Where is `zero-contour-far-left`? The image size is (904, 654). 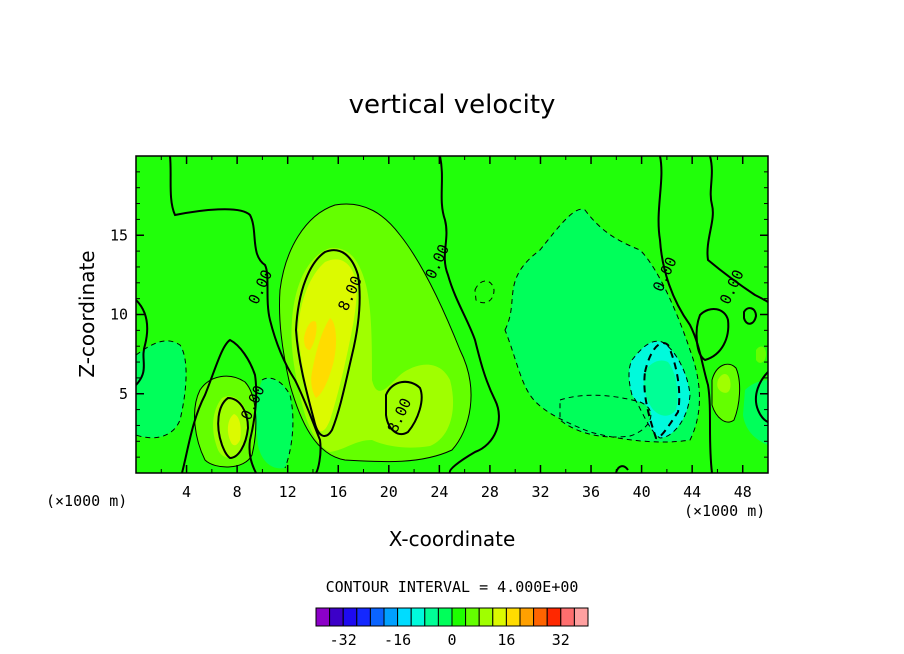 zero-contour-far-left is located at coordinates (142, 342).